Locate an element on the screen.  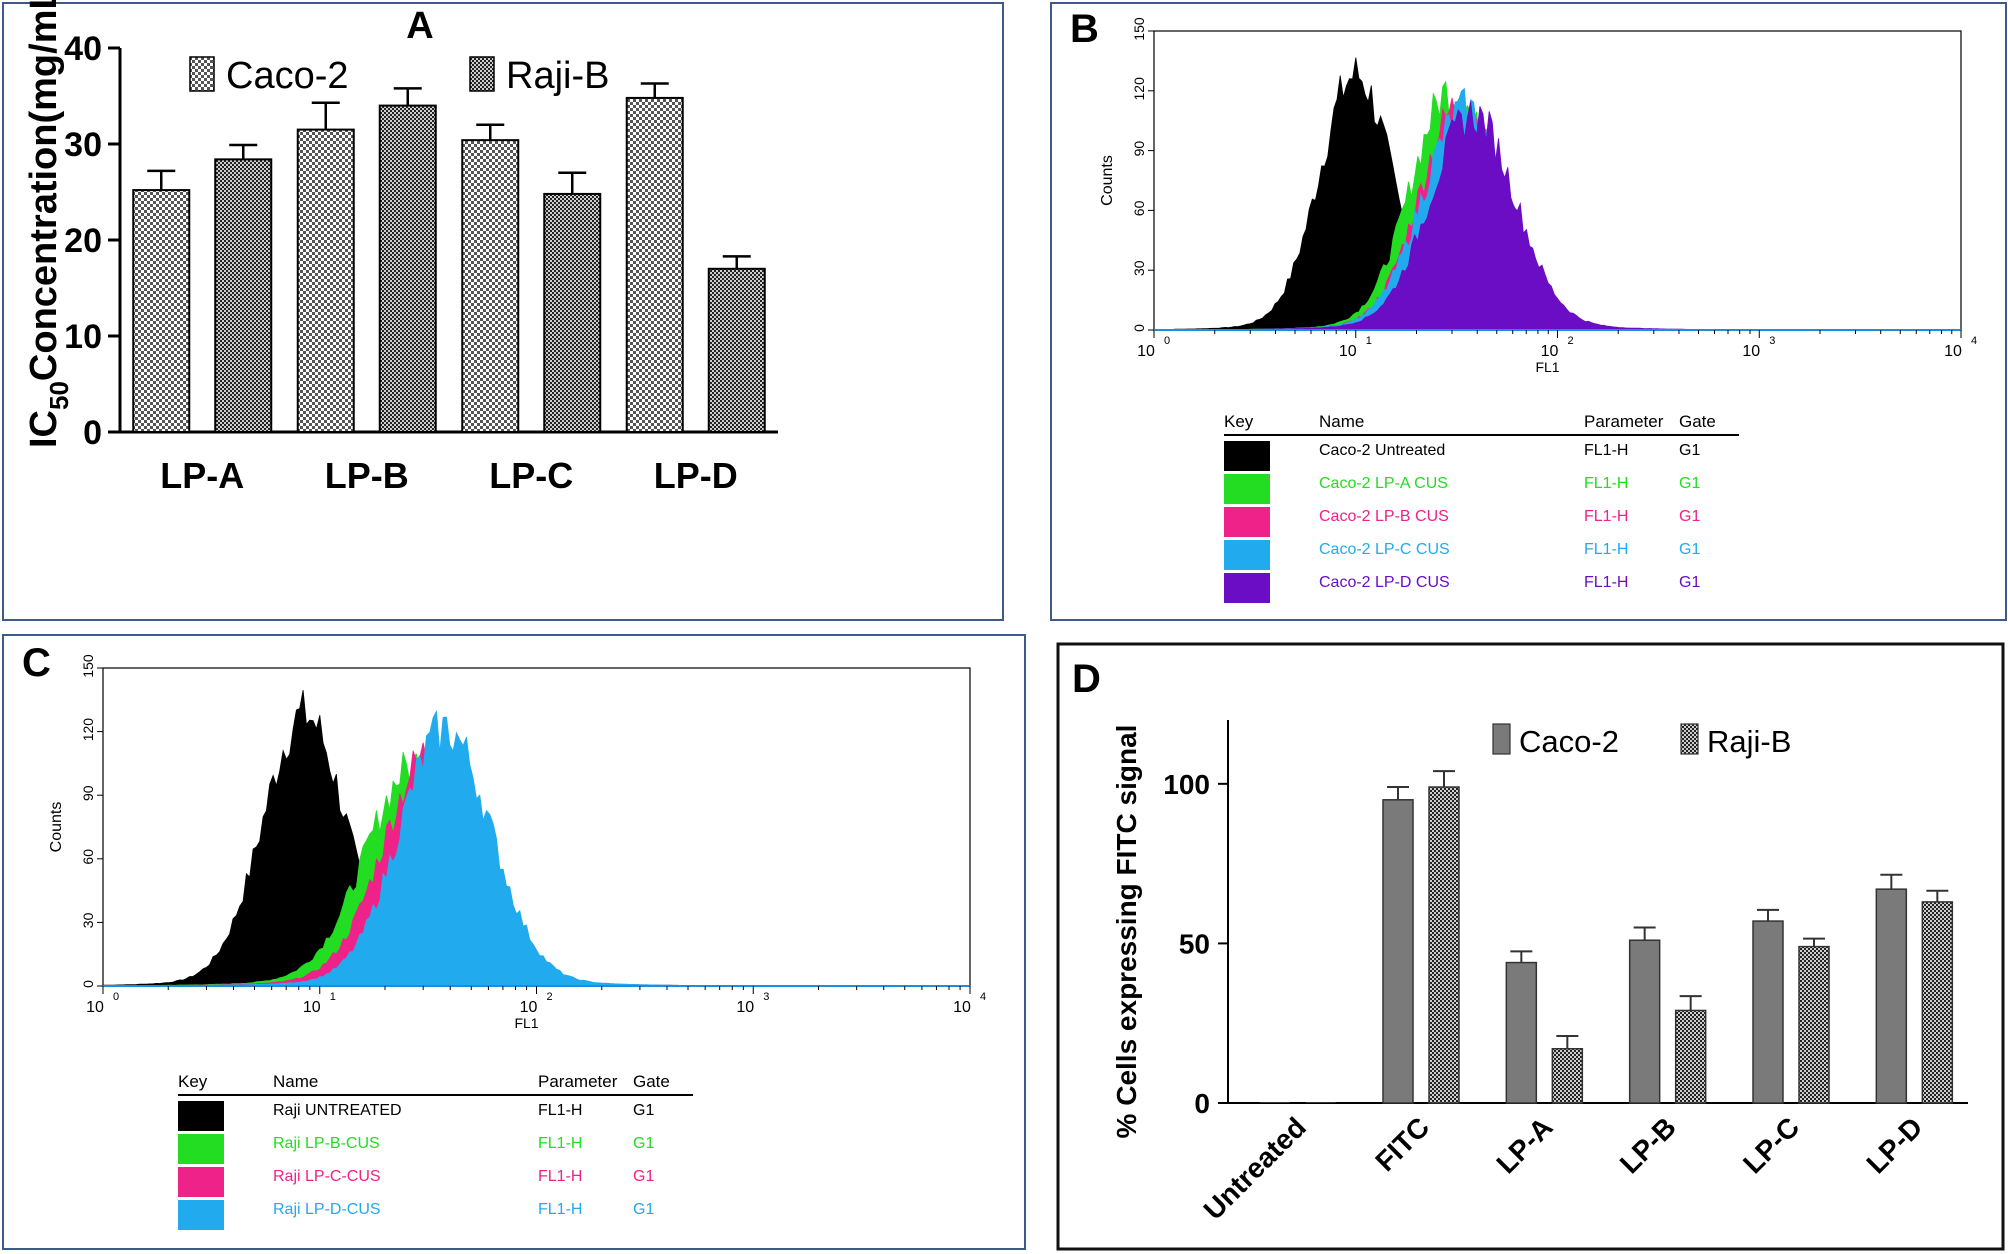
x-tick-exponent: 1 is located at coordinates (333, 997).